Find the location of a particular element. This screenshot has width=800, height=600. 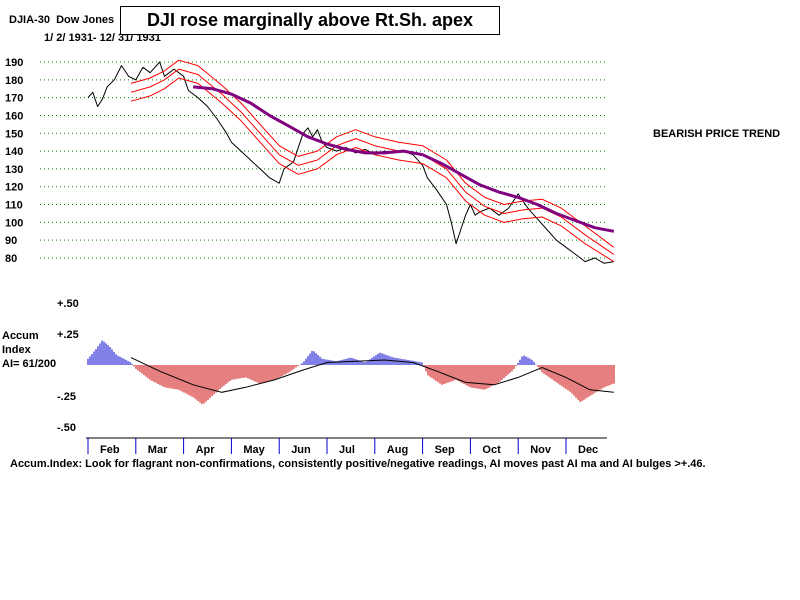

month-label: Sep is located at coordinates (445, 450).